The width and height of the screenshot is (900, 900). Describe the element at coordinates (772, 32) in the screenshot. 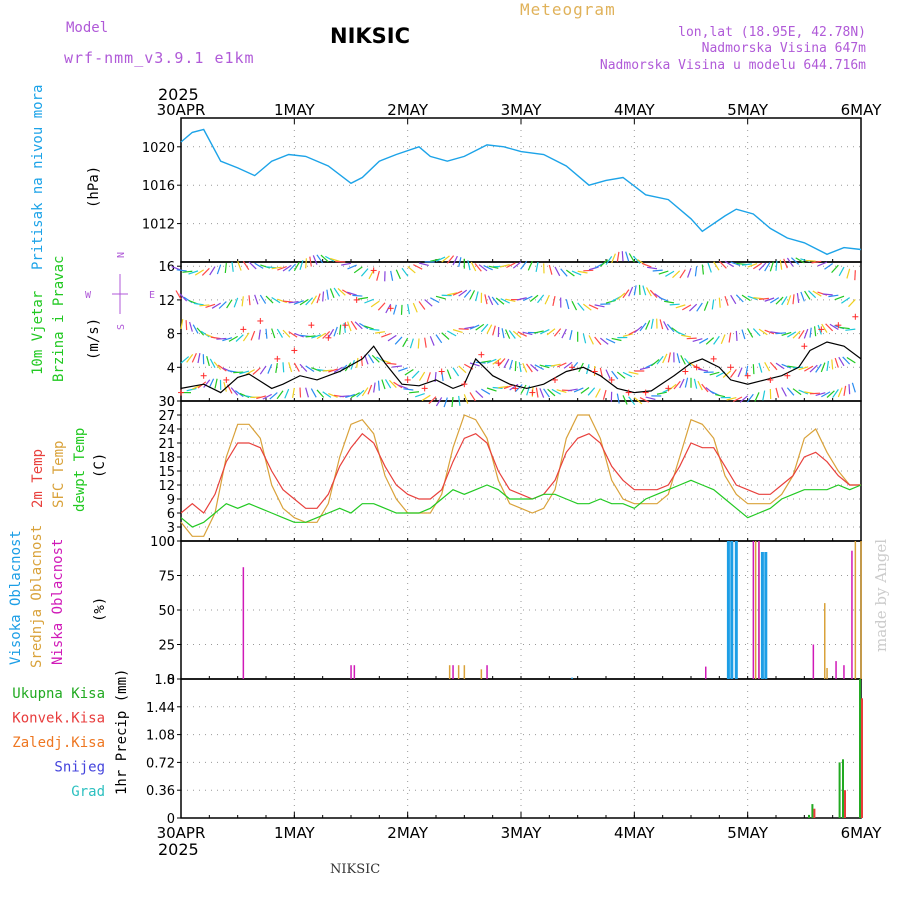

I see `lonlat-label: lon,lat (18.95E, 42.78N)` at that location.